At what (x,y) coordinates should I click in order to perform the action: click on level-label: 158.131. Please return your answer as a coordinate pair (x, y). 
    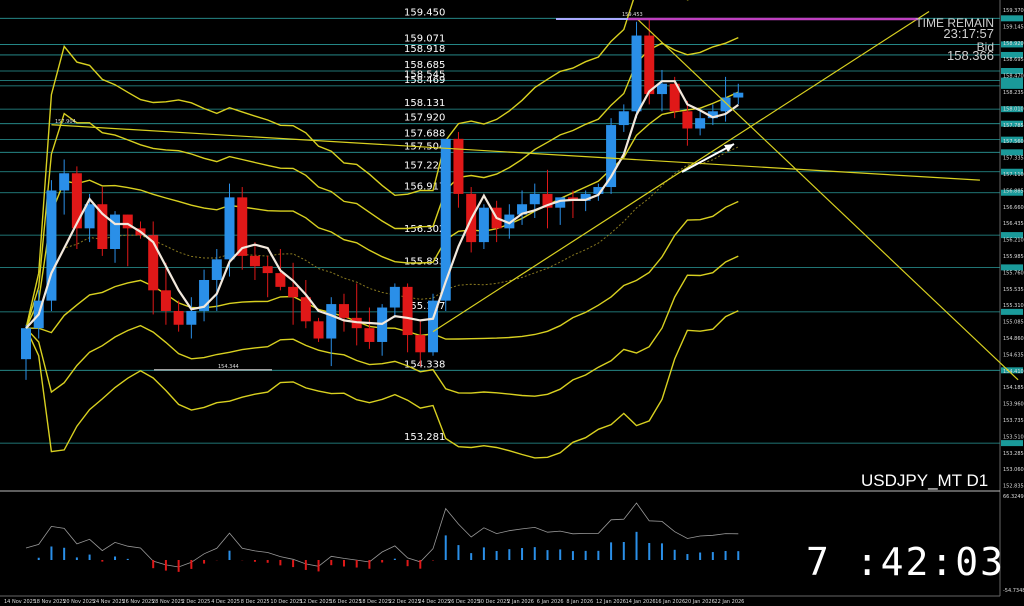
    Looking at the image, I should click on (424, 103).